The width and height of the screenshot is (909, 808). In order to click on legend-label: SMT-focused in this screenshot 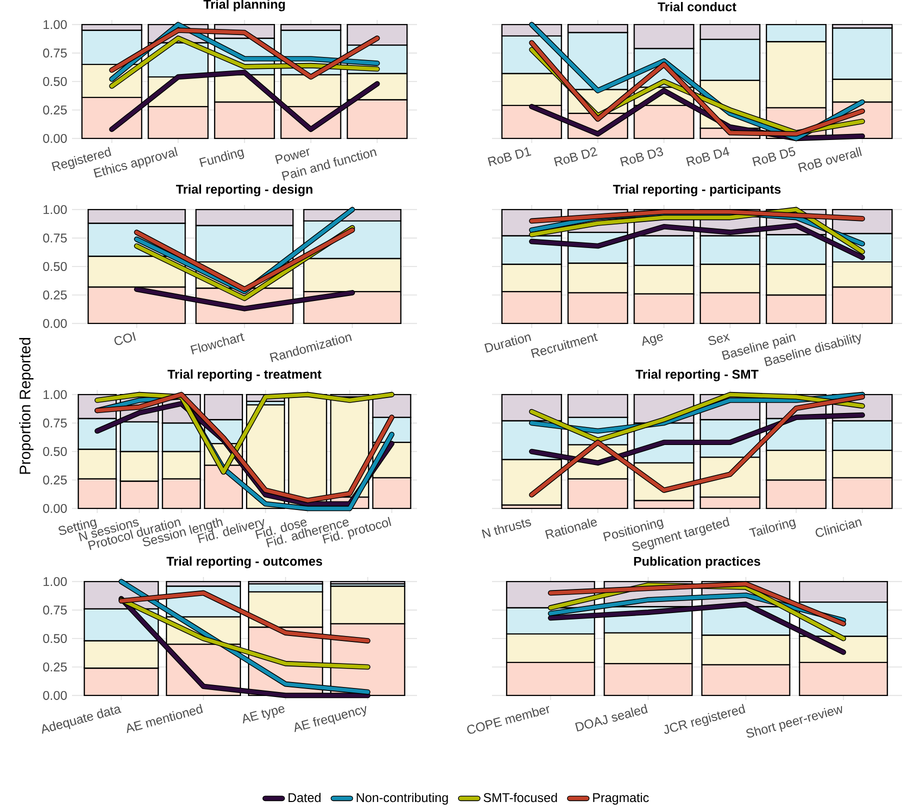, I will do `click(520, 797)`.